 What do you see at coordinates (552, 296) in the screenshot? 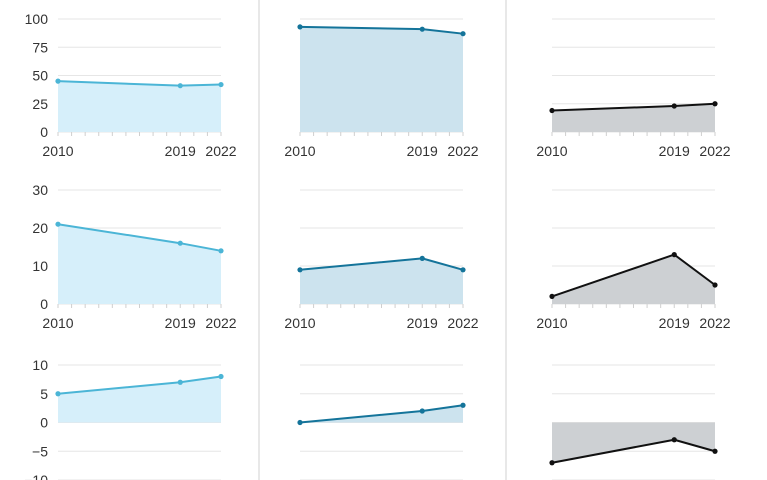
I see `panel-r2c3-point-2010` at bounding box center [552, 296].